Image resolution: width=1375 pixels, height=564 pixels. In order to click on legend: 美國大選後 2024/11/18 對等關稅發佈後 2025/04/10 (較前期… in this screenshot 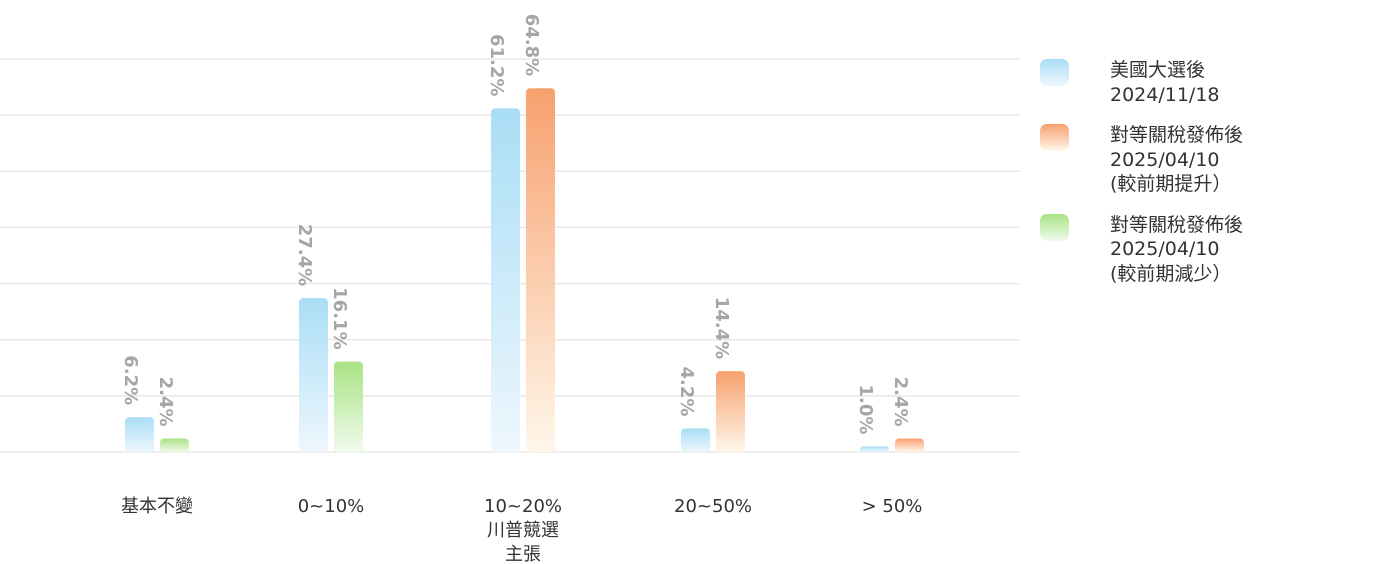, I will do `click(1200, 180)`.